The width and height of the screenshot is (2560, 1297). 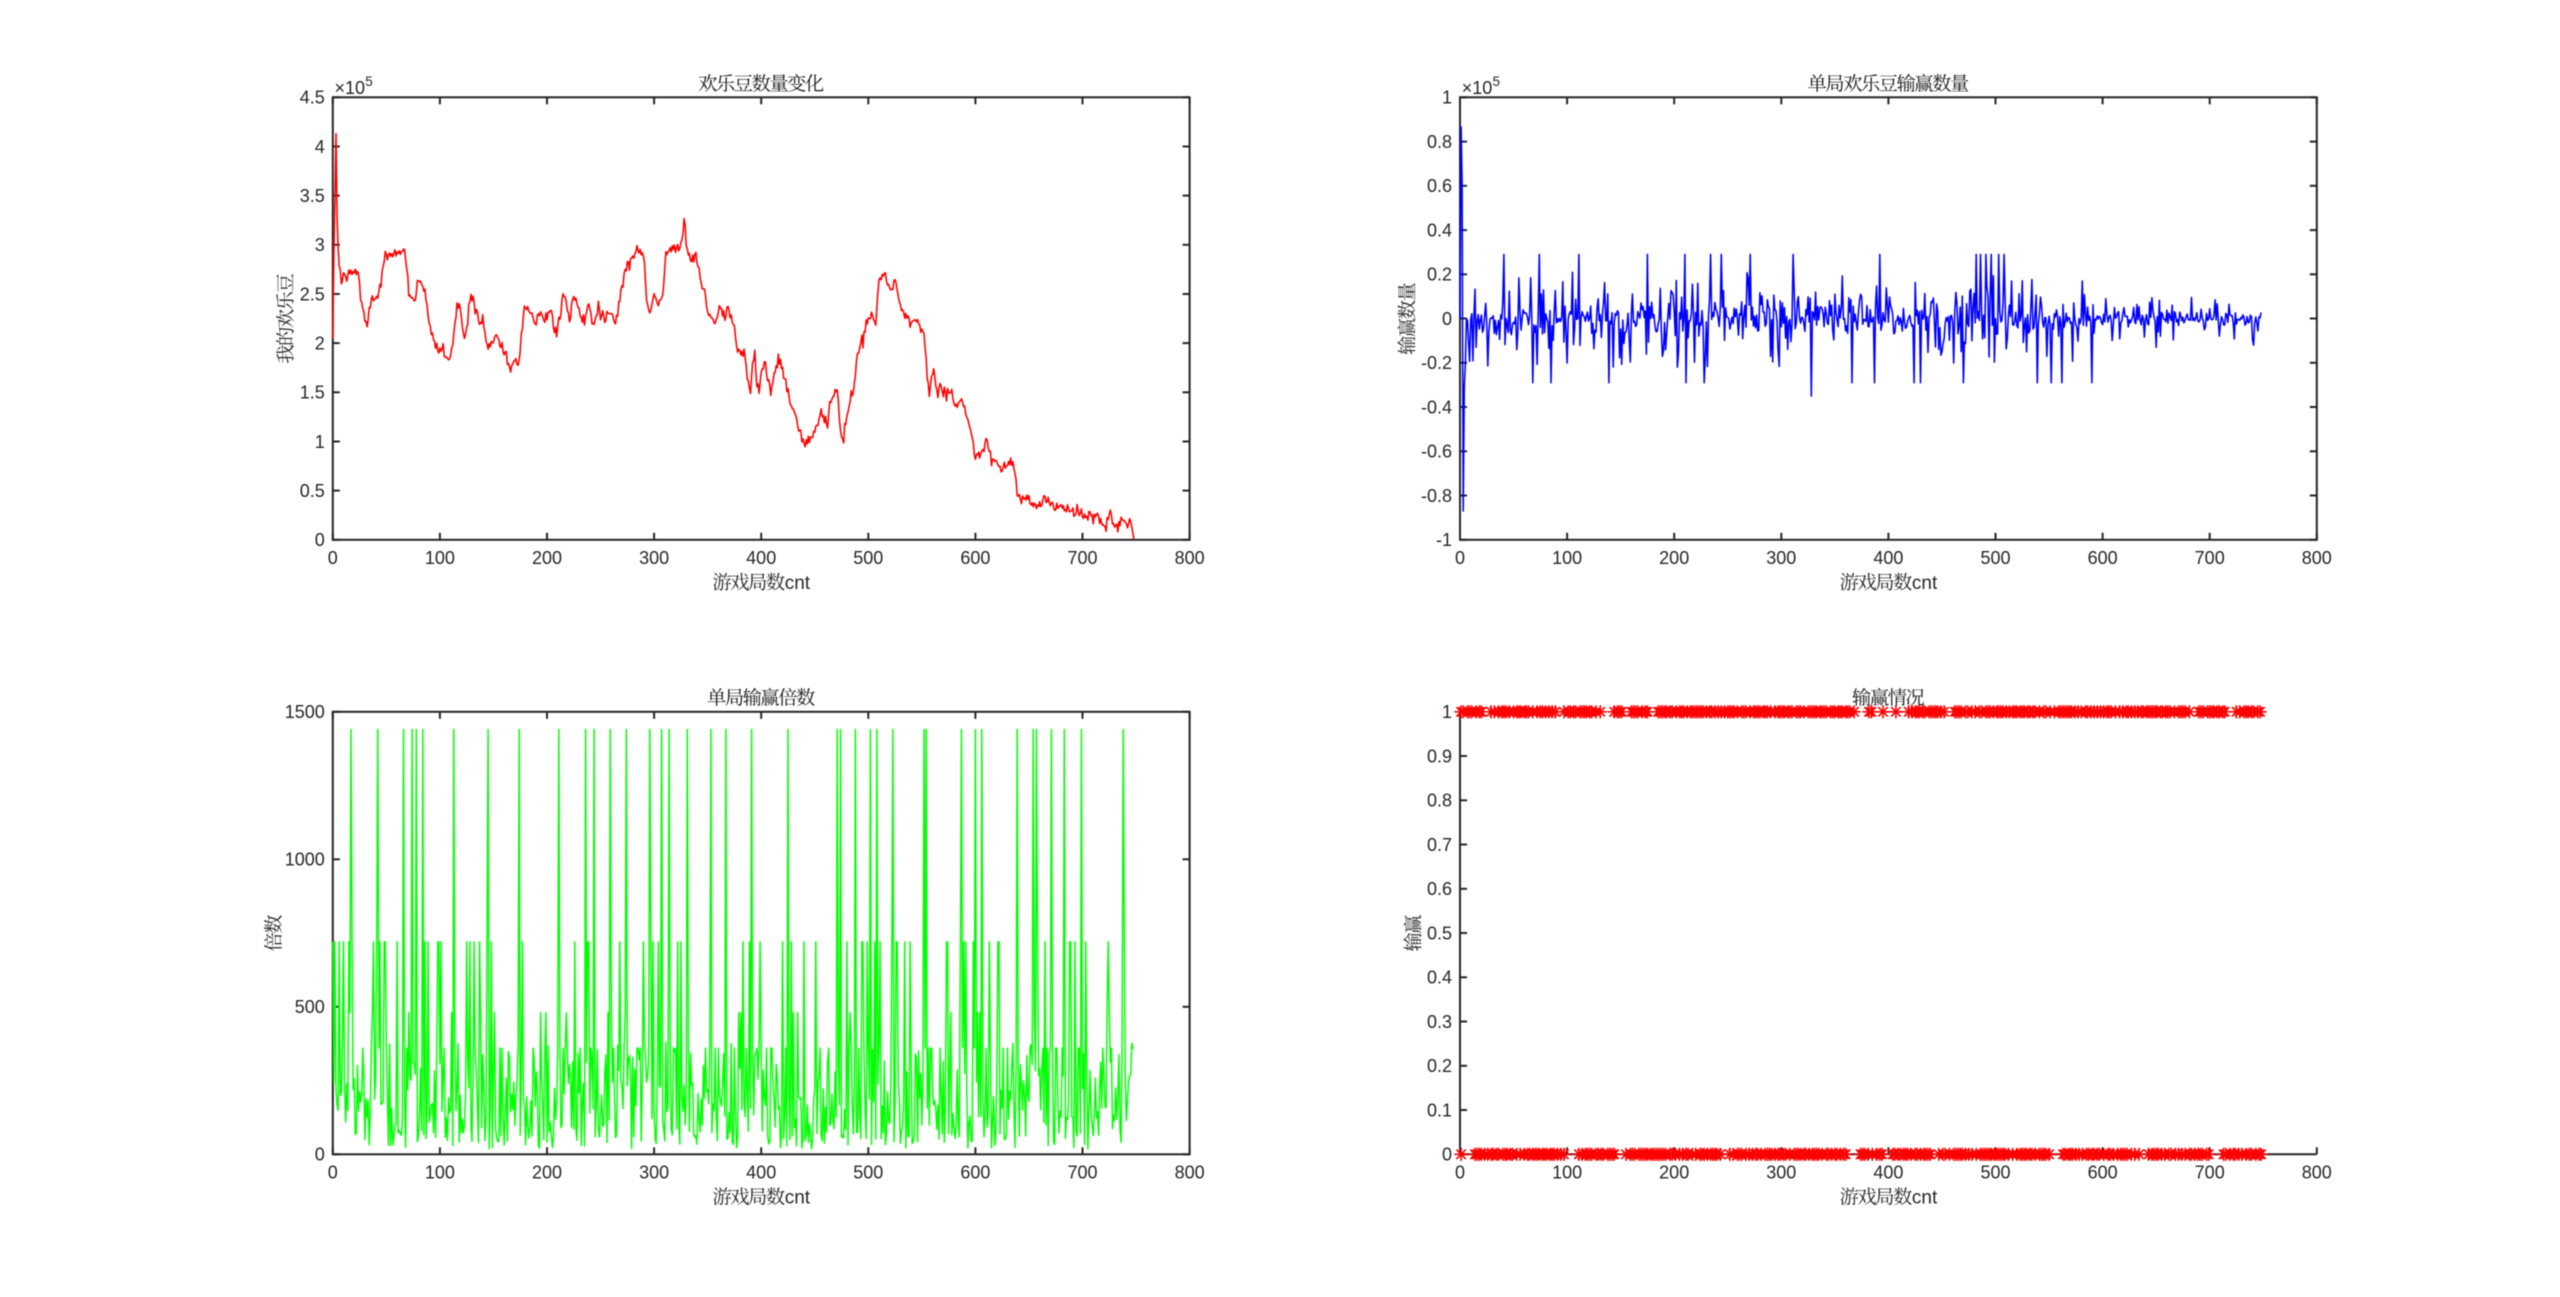 What do you see at coordinates (1439, 845) in the screenshot?
I see `svg-text: 0.7` at bounding box center [1439, 845].